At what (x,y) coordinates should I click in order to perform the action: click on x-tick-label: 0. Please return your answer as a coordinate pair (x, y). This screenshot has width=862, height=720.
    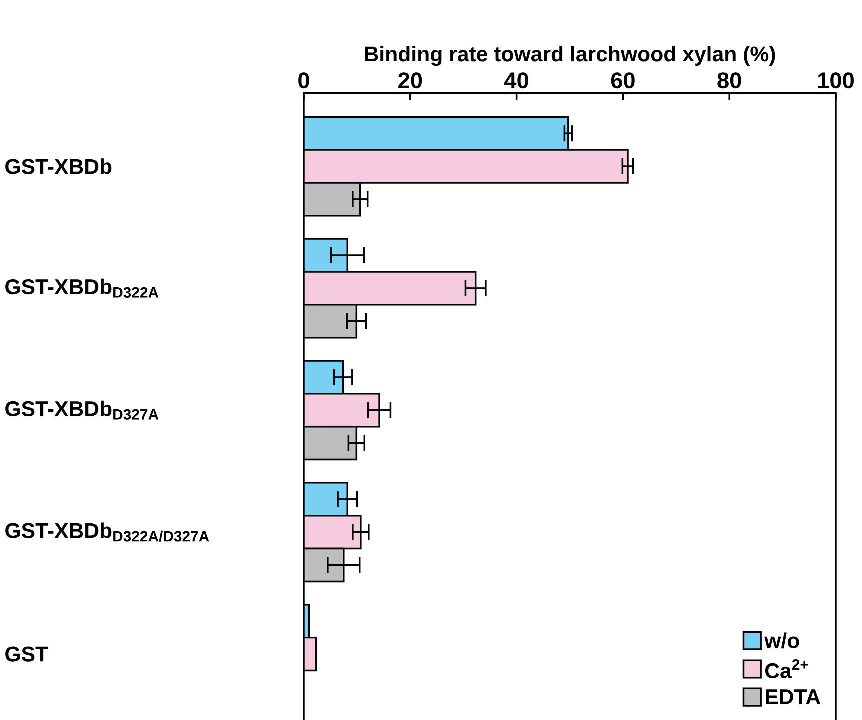
    Looking at the image, I should click on (304, 80).